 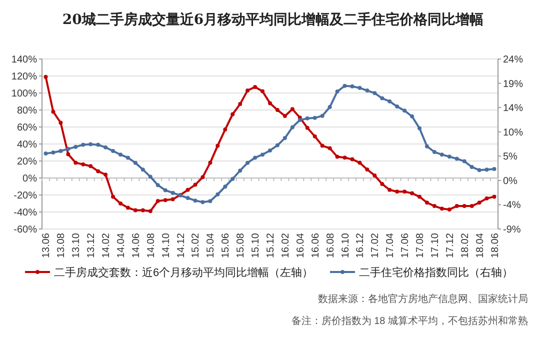 What do you see at coordinates (420, 245) in the screenshot?
I see `x-tick-label: 17.08` at bounding box center [420, 245].